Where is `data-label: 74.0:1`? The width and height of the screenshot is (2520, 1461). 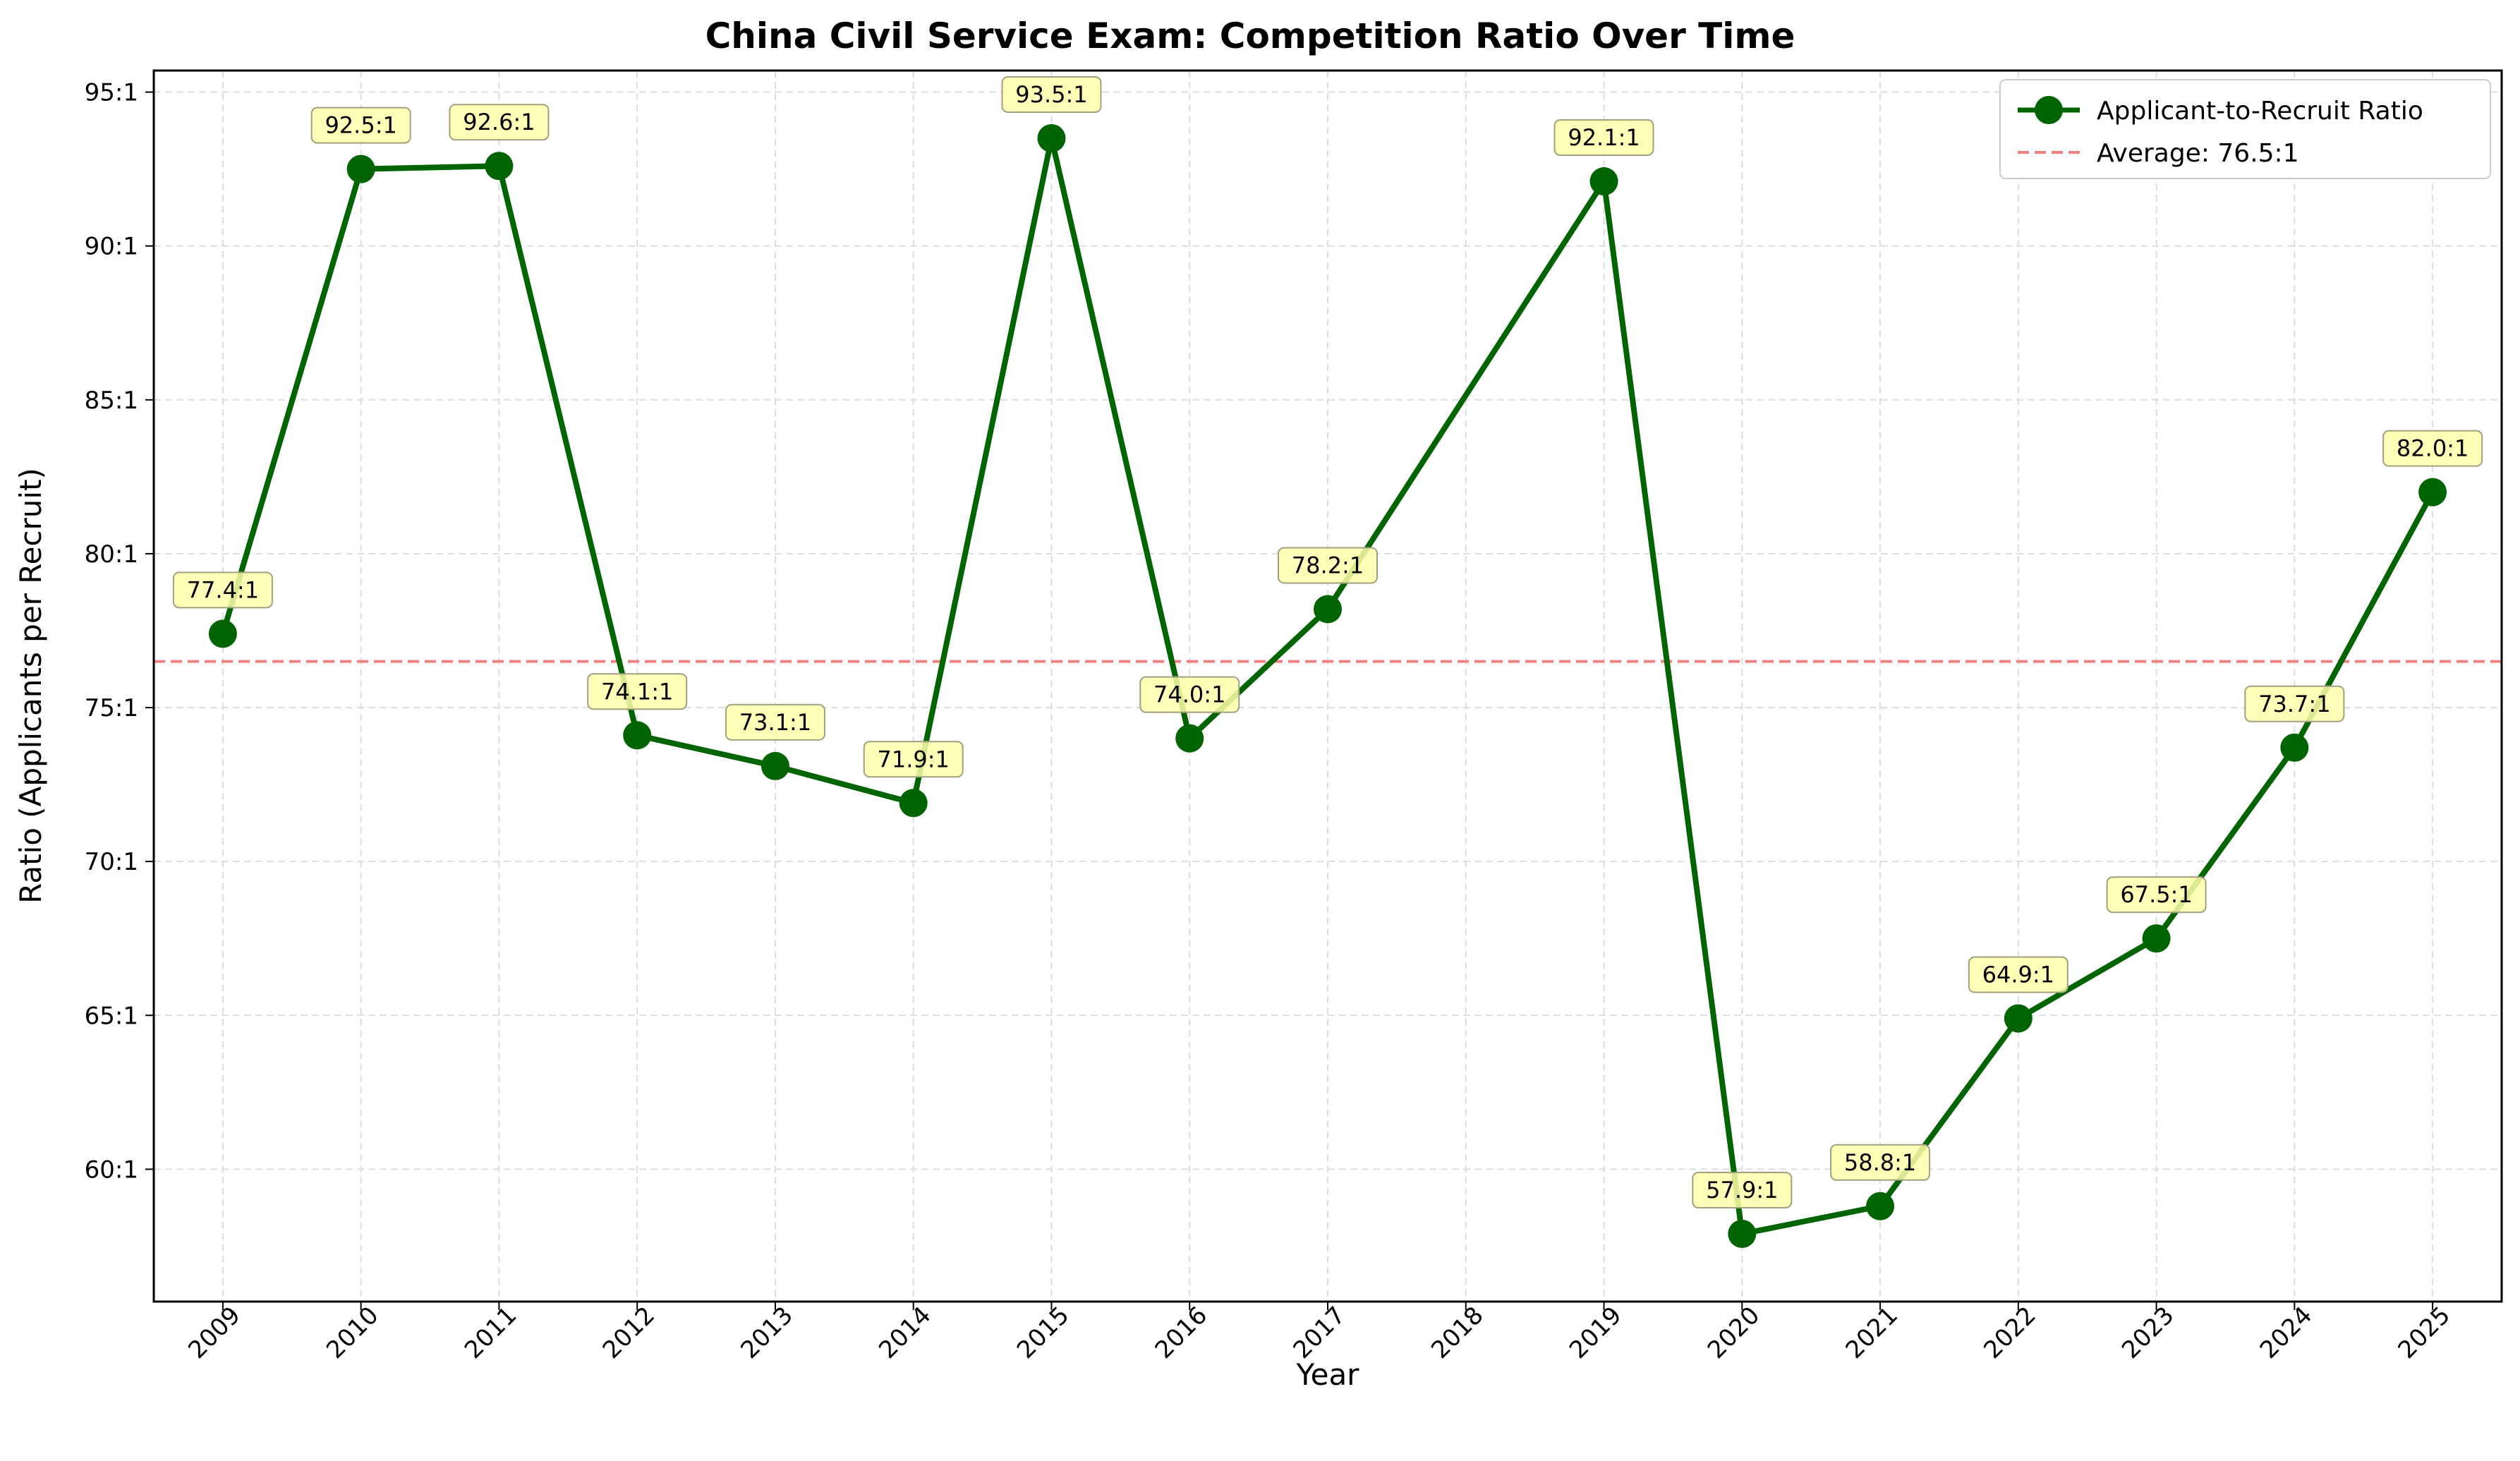
data-label: 74.0:1 is located at coordinates (1189, 694).